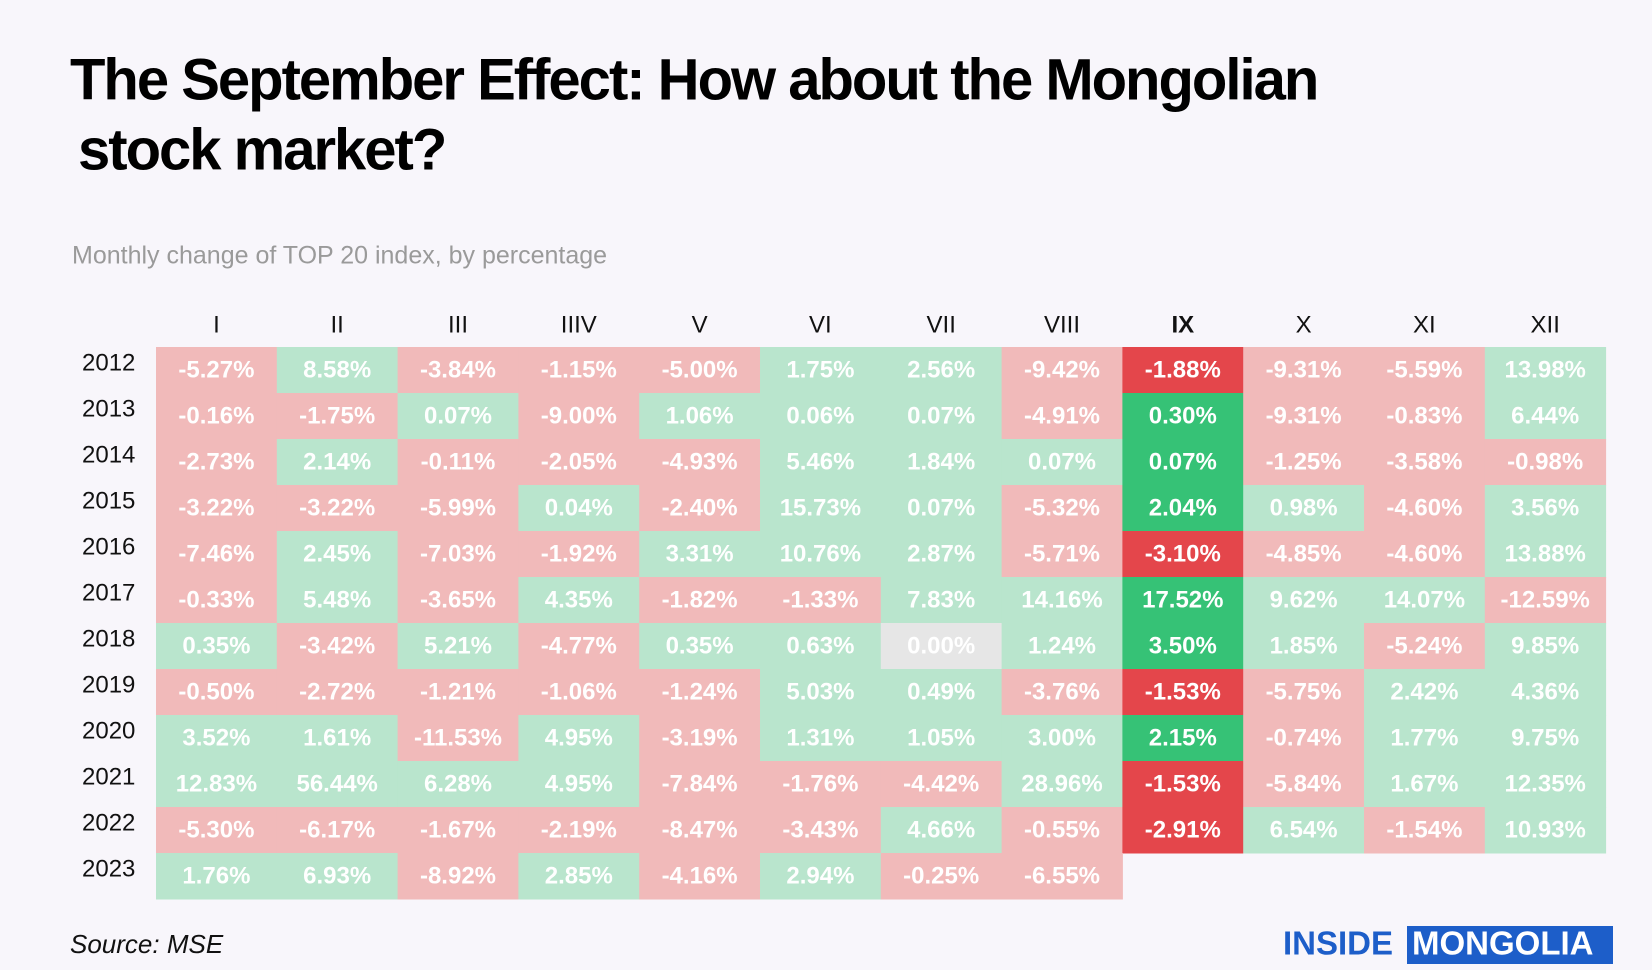 The width and height of the screenshot is (1652, 970). What do you see at coordinates (579, 645) in the screenshot?
I see `cell-value: -4.77%` at bounding box center [579, 645].